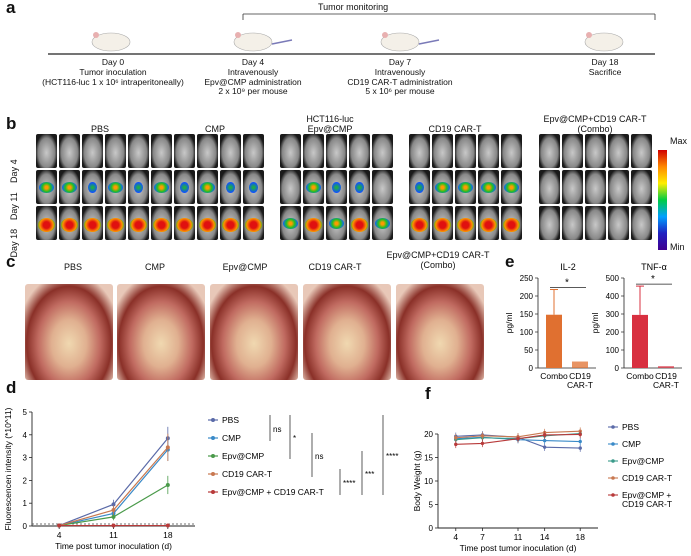 Image resolution: width=691 pixels, height=556 pixels. I want to click on y-tick-label: 10, so click(428, 481).